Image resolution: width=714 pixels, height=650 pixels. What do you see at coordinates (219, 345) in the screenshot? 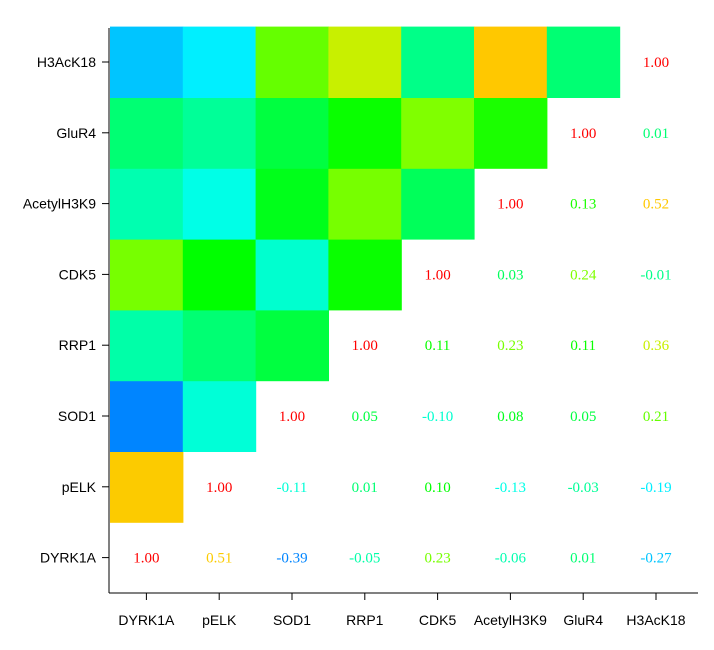
I see `heatmap-cell-RRP1-pELK` at bounding box center [219, 345].